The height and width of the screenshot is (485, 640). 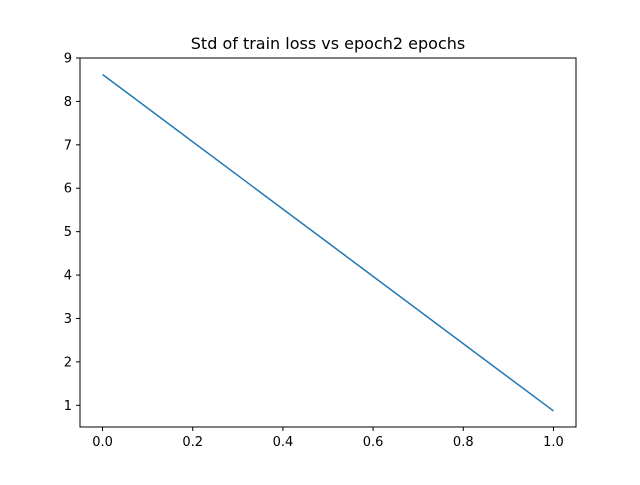 I want to click on x-tick-label: 0.8, so click(x=463, y=442).